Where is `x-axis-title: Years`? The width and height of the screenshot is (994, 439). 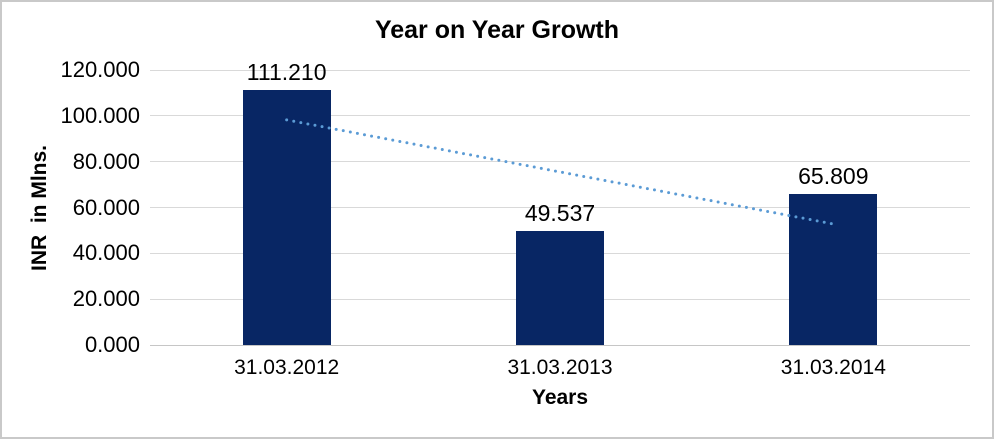
x-axis-title: Years is located at coordinates (560, 397).